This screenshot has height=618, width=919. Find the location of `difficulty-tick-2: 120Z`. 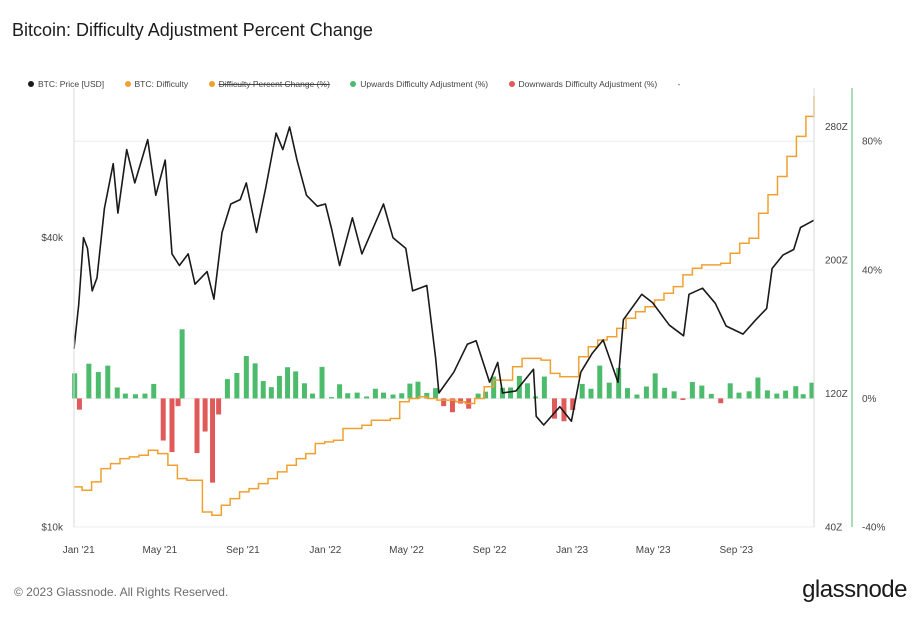

difficulty-tick-2: 120Z is located at coordinates (836, 394).